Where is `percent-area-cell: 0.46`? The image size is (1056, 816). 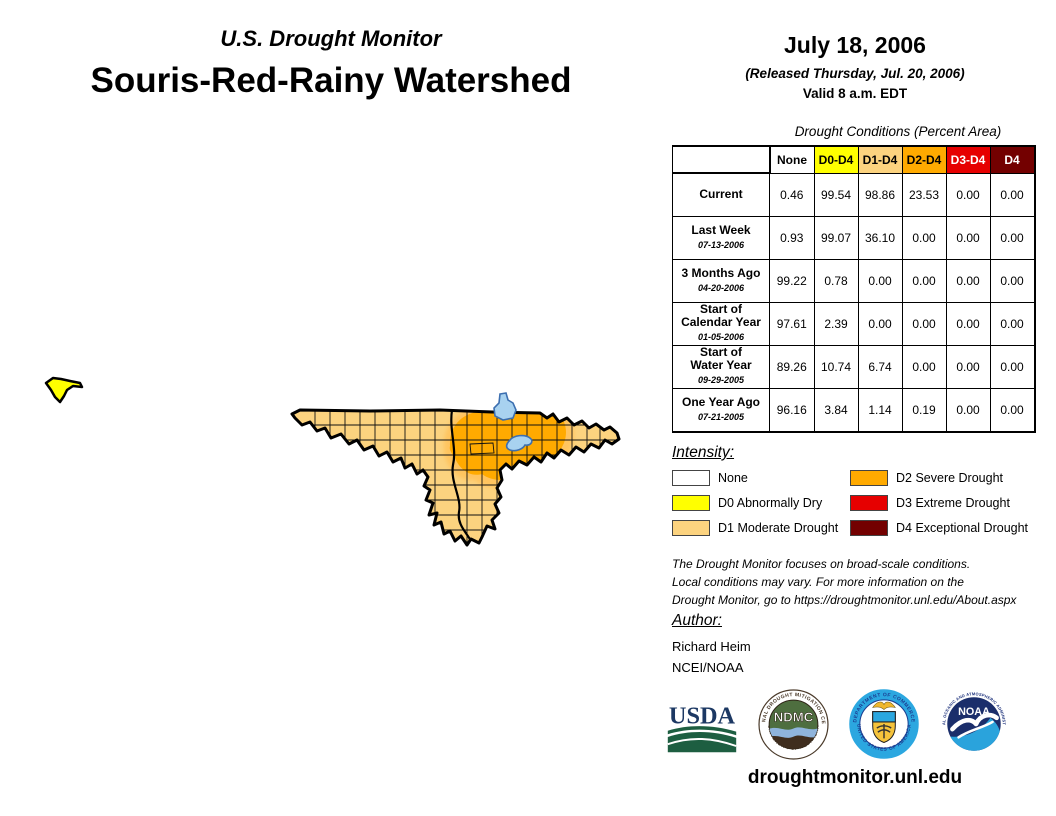
percent-area-cell: 0.46 is located at coordinates (792, 194).